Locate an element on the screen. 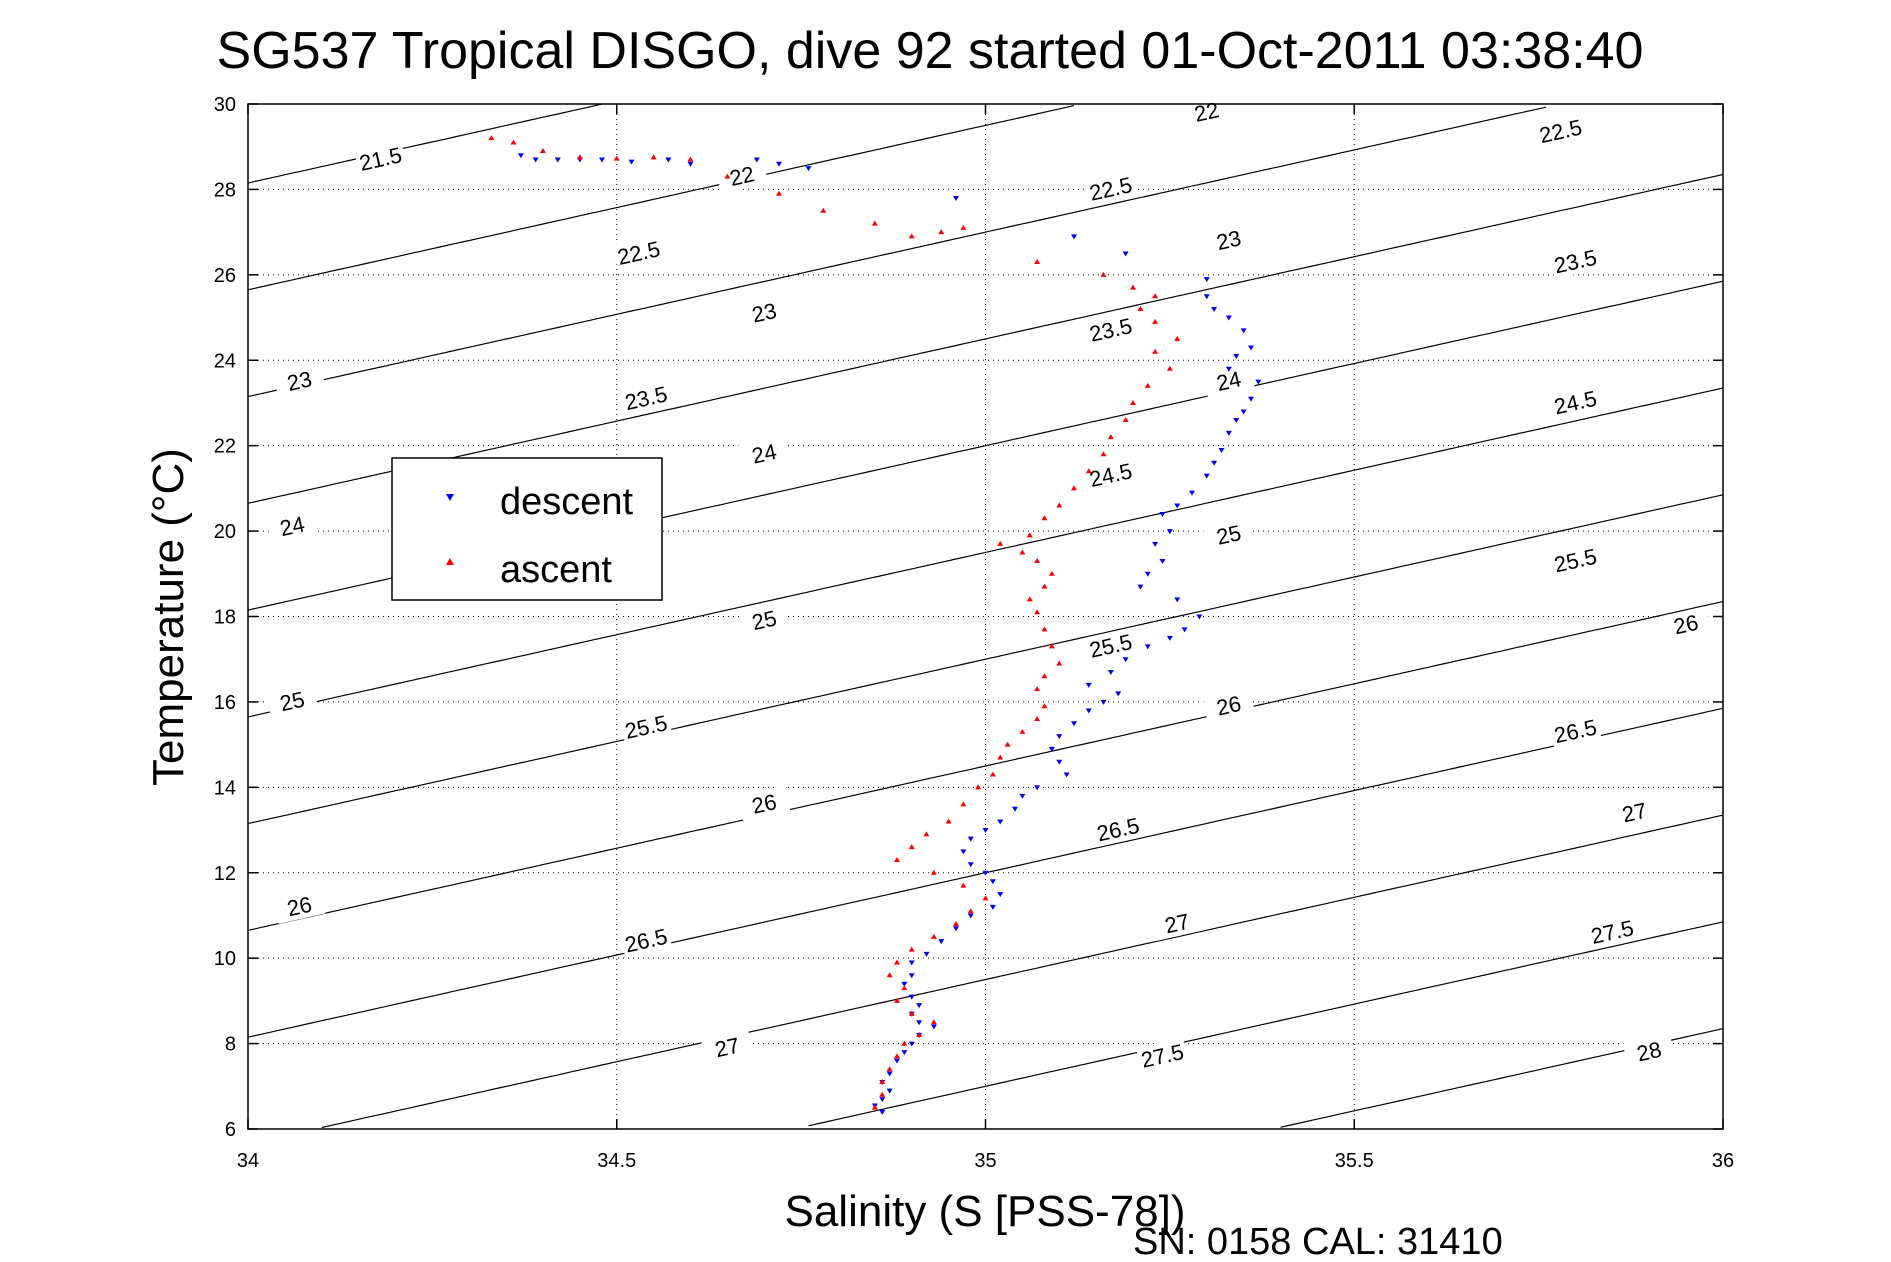  x-axis-label: Salinity (S [PSS-78]) is located at coordinates (984, 1211).